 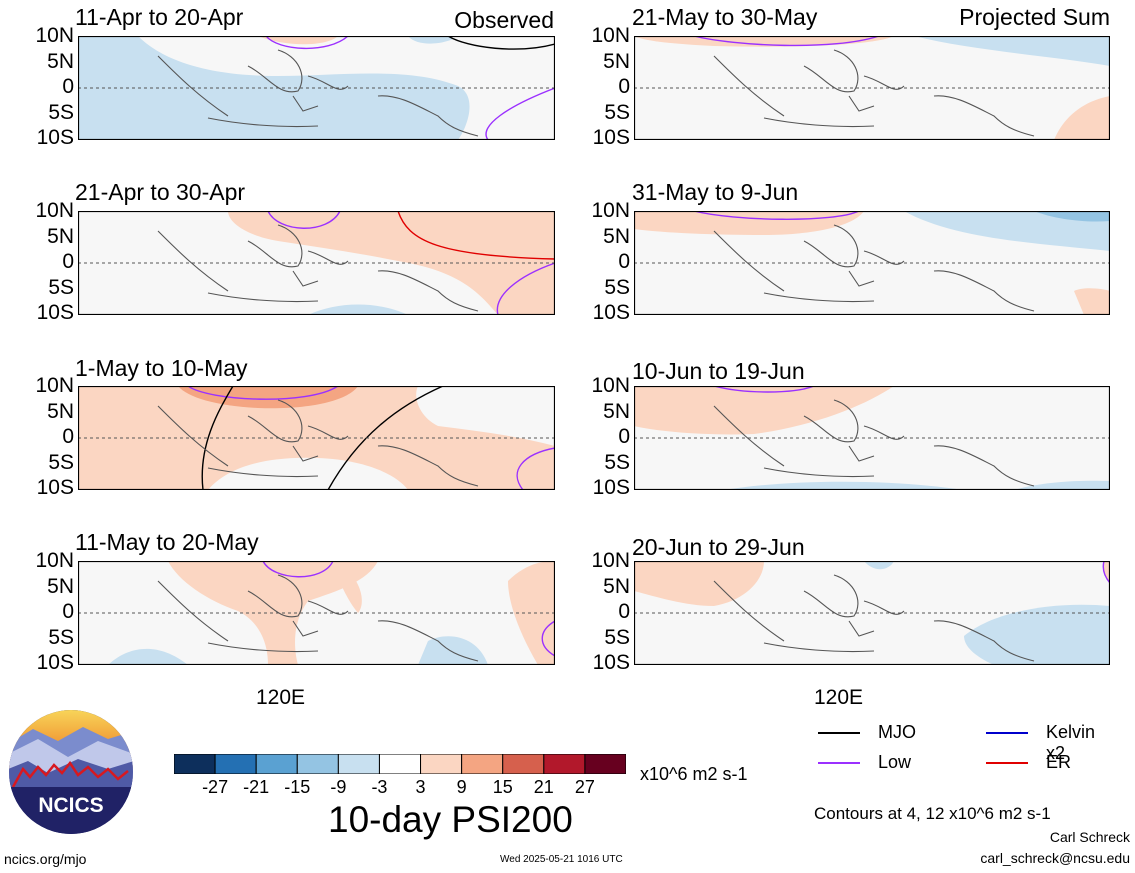 What do you see at coordinates (1007, 733) in the screenshot?
I see `legend-line-kelvin` at bounding box center [1007, 733].